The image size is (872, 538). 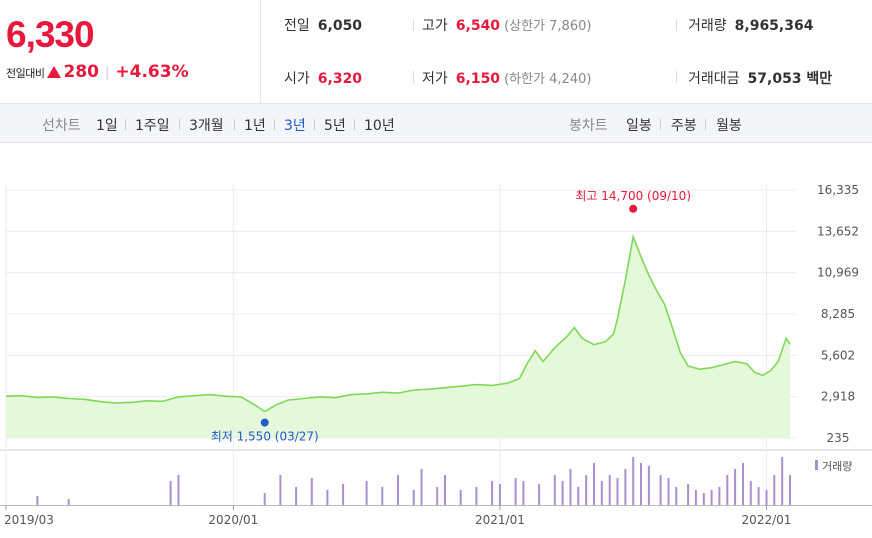 I want to click on y-axis-ticks: 16,335 13,652 10,969 8,285 5,602 2,918 235, so click(x=838, y=314).